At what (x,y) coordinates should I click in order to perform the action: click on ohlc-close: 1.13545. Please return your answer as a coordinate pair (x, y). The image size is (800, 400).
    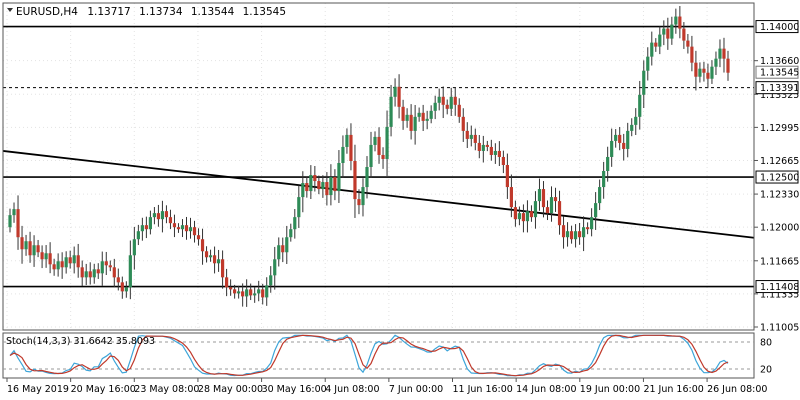
    Looking at the image, I should click on (264, 12).